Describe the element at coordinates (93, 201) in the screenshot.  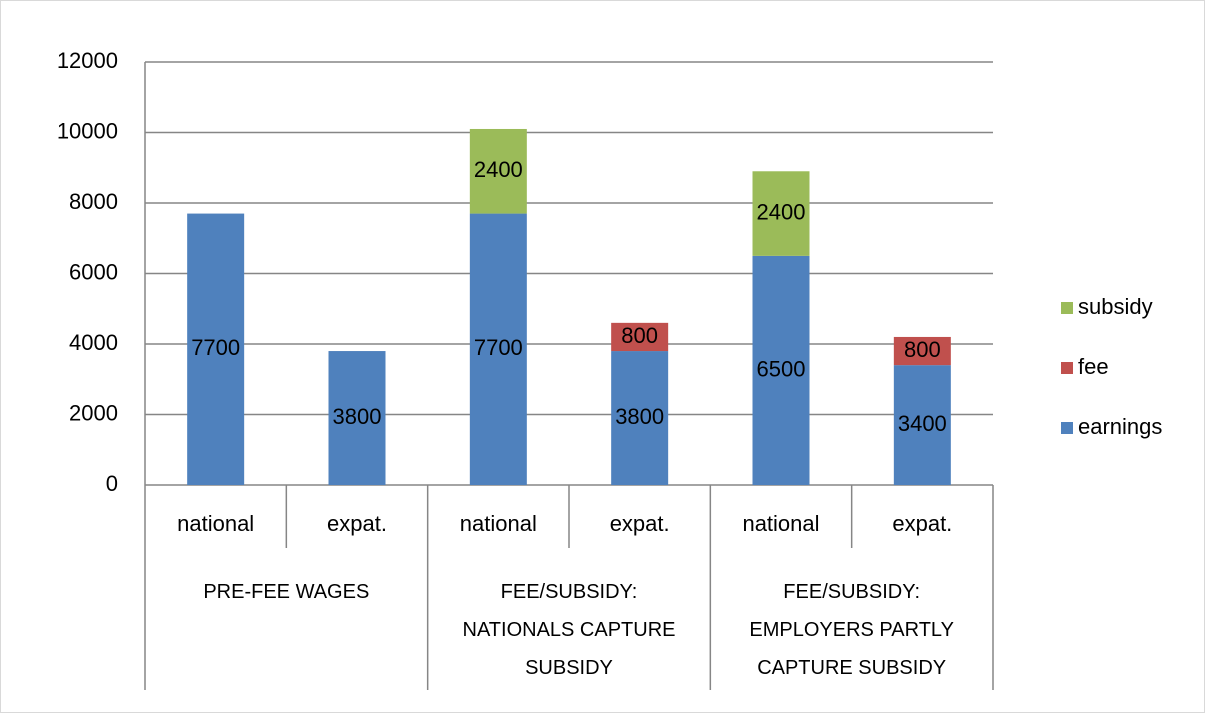
I see `y-tick-label: 8000` at that location.